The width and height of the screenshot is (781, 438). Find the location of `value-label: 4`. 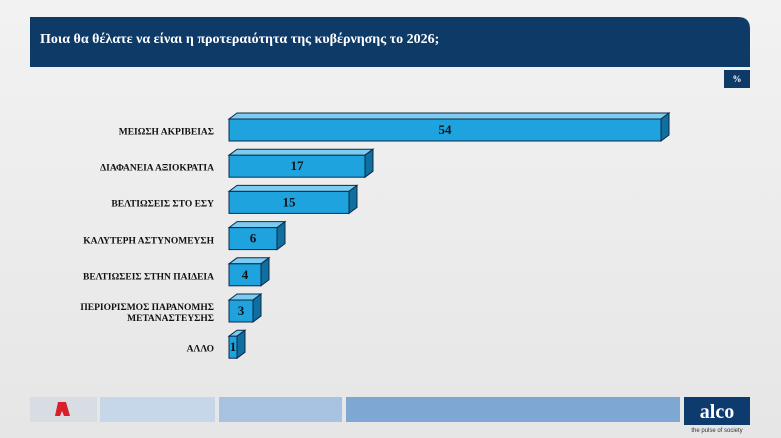

value-label: 4 is located at coordinates (245, 274).